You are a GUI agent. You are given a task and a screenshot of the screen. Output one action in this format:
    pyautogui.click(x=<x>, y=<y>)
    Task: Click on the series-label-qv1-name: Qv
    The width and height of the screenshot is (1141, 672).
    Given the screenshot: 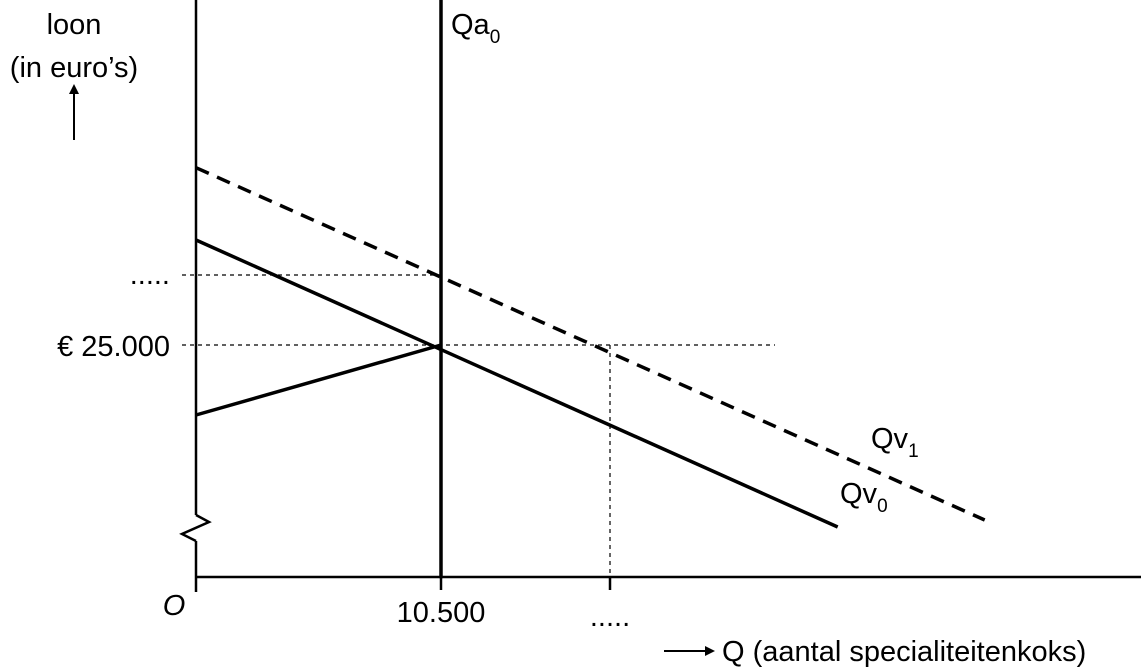 What is the action you would take?
    pyautogui.click(x=890, y=439)
    